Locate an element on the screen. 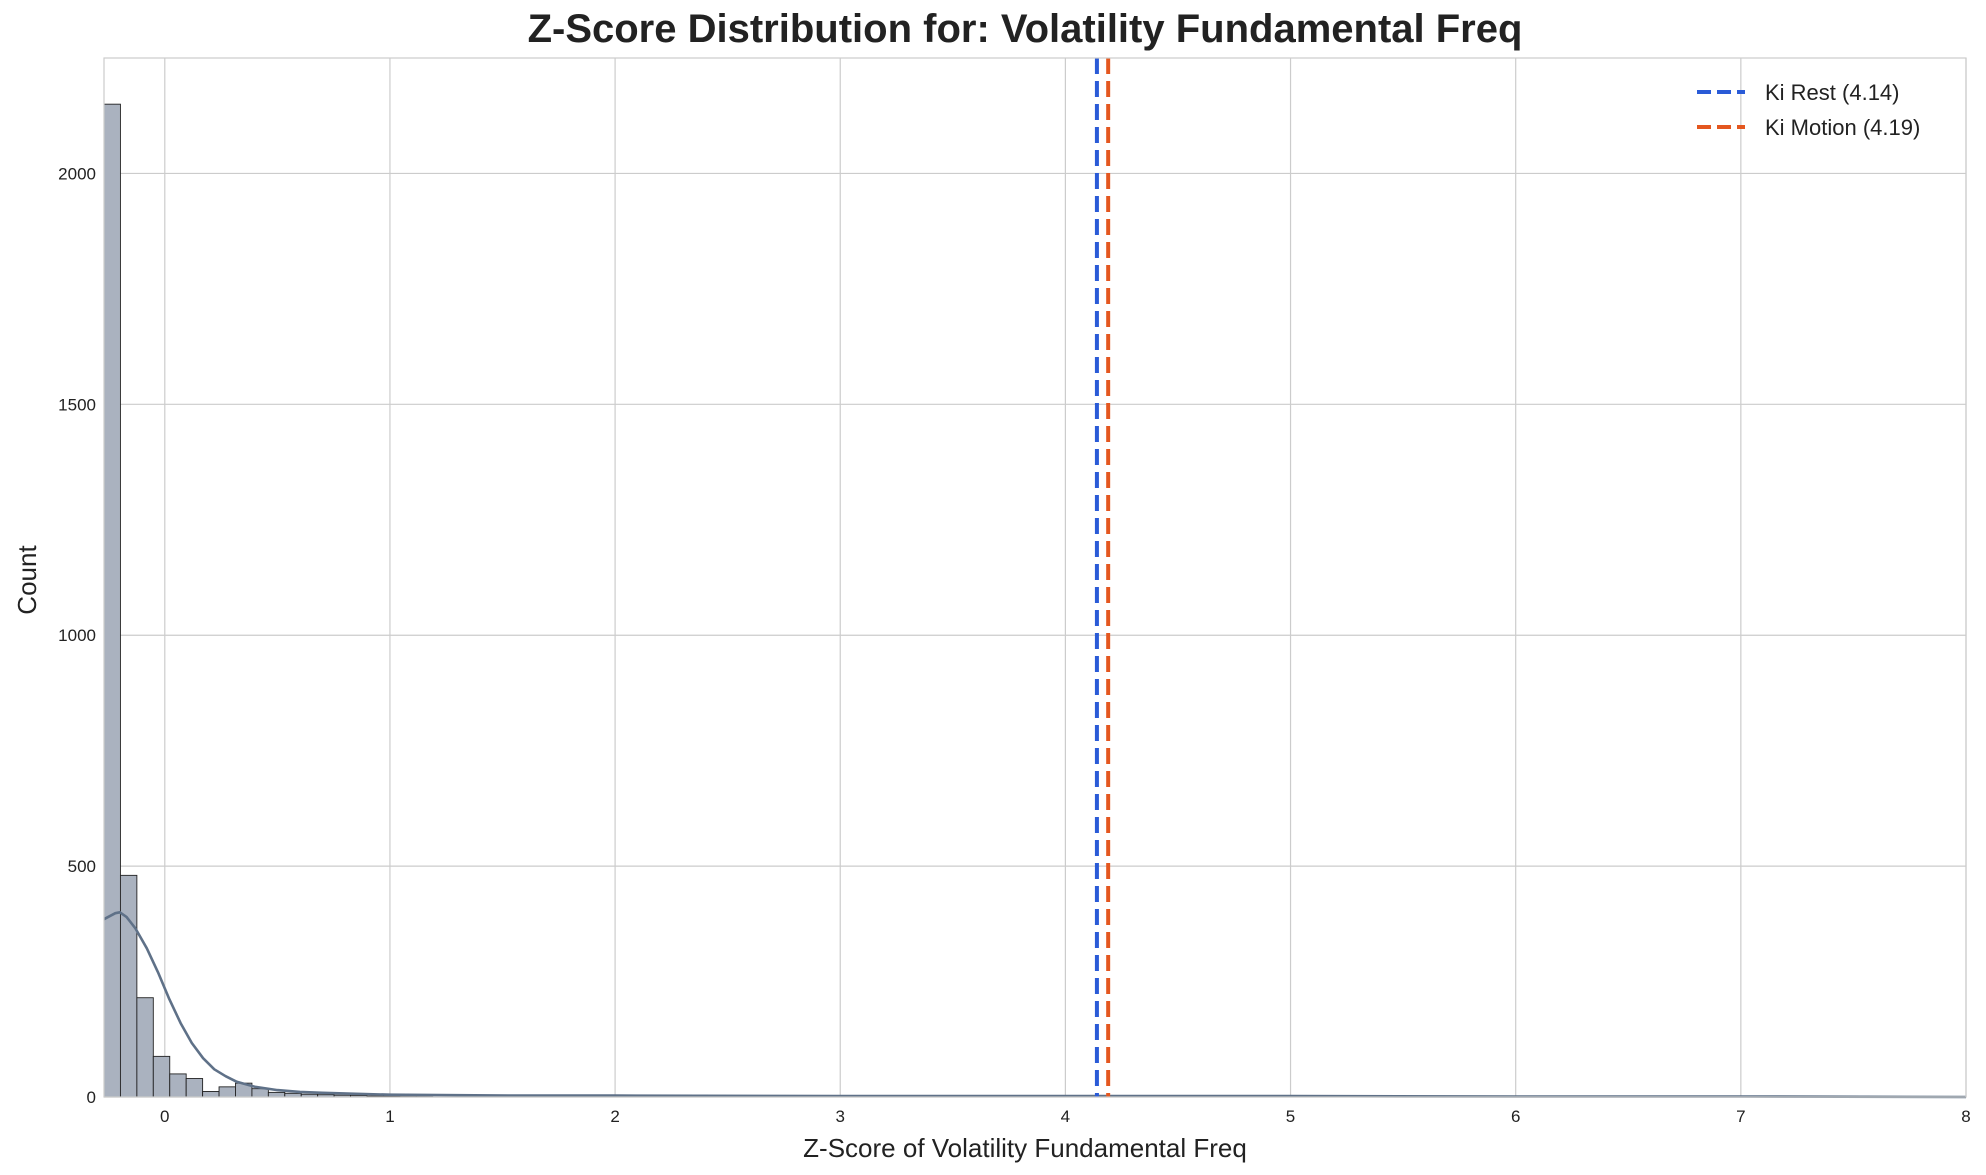 This screenshot has height=1175, width=1986. x-tick-label-2: 2 is located at coordinates (614, 1116).